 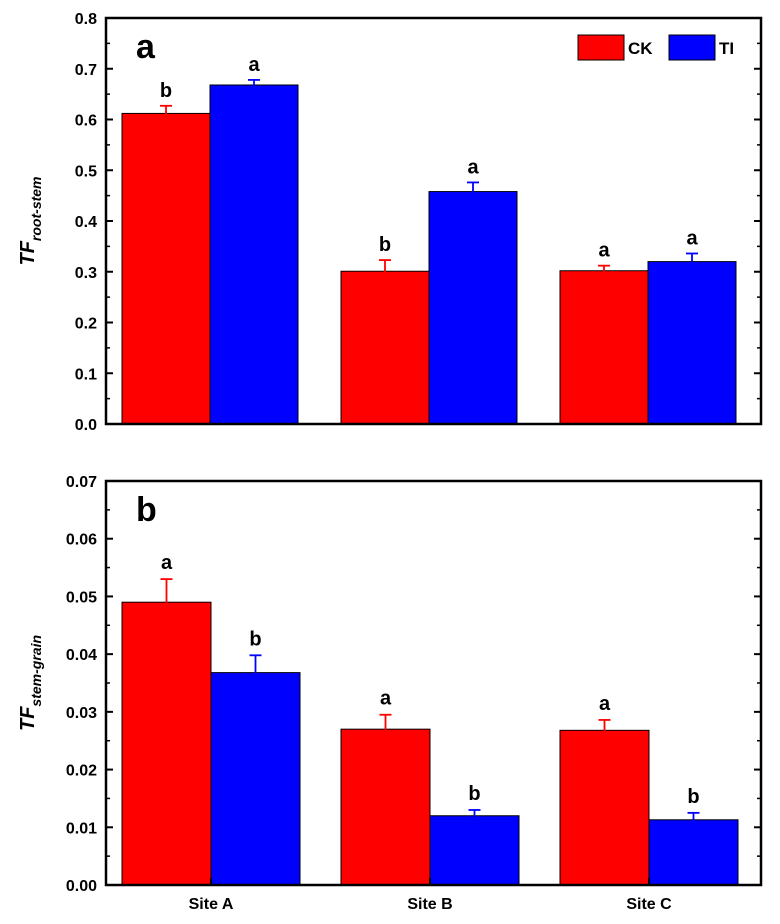 What do you see at coordinates (81, 886) in the screenshot?
I see `y-tick-label: 0.00` at bounding box center [81, 886].